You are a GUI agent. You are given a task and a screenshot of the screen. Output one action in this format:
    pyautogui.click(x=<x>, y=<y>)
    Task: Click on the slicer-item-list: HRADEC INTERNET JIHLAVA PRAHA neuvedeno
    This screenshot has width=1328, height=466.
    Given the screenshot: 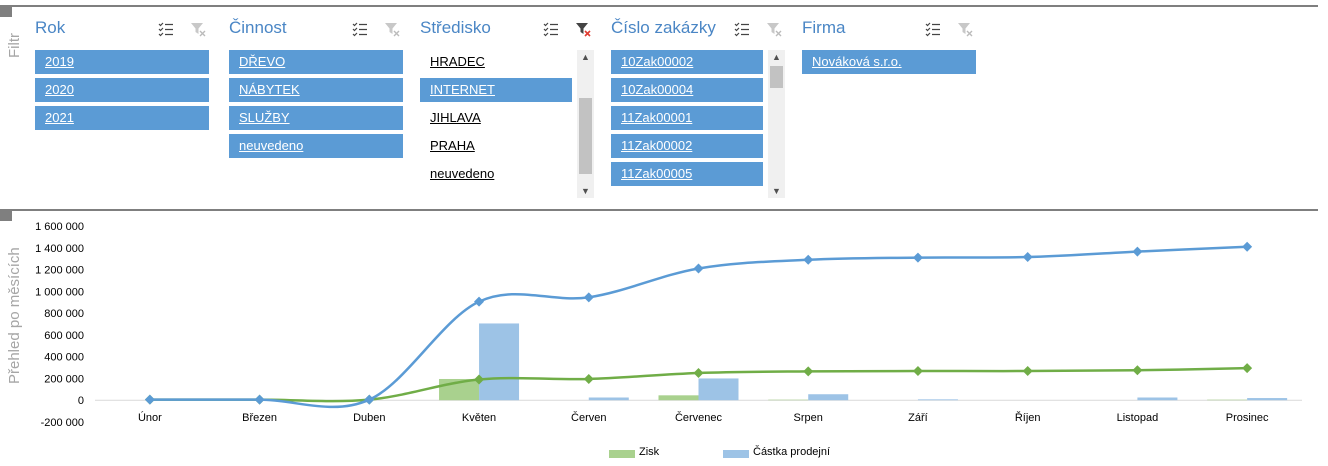 What is the action you would take?
    pyautogui.click(x=496, y=120)
    